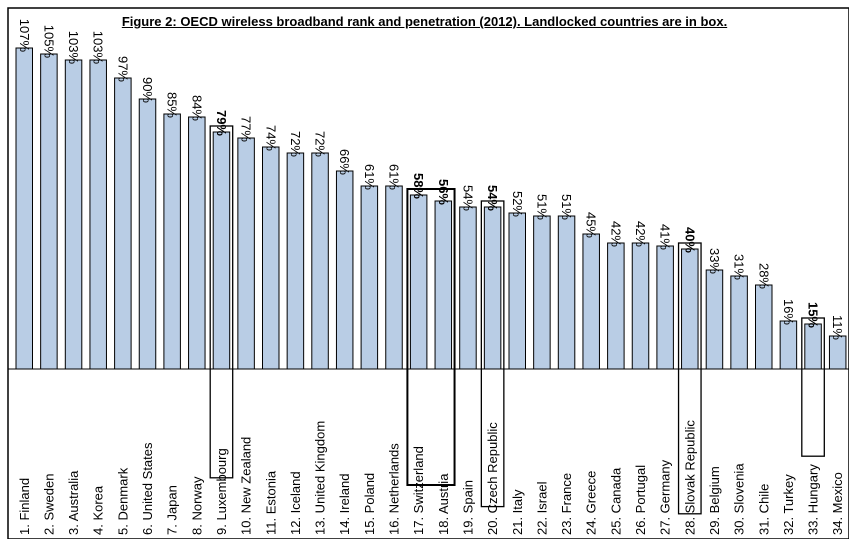 The width and height of the screenshot is (849, 539). I want to click on data-label: 85%, so click(172, 105).